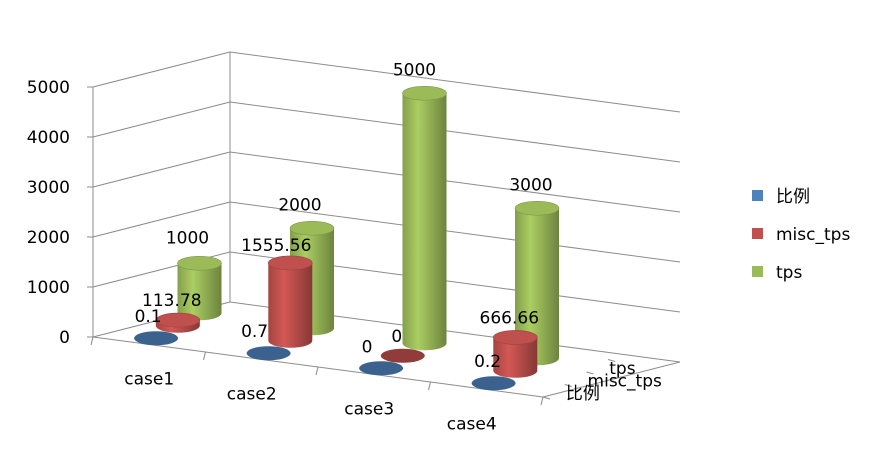  I want to click on x-category-label: case3, so click(369, 410).